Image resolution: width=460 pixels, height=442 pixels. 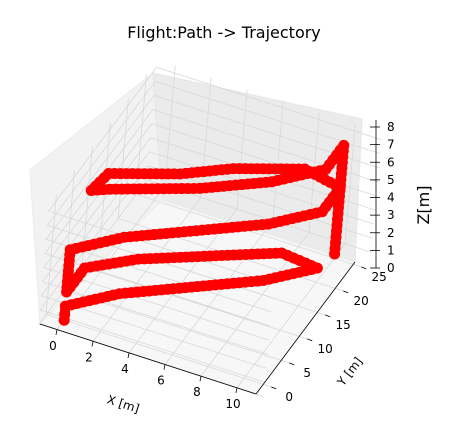 I want to click on z-axis-label: Z[m], so click(x=423, y=204).